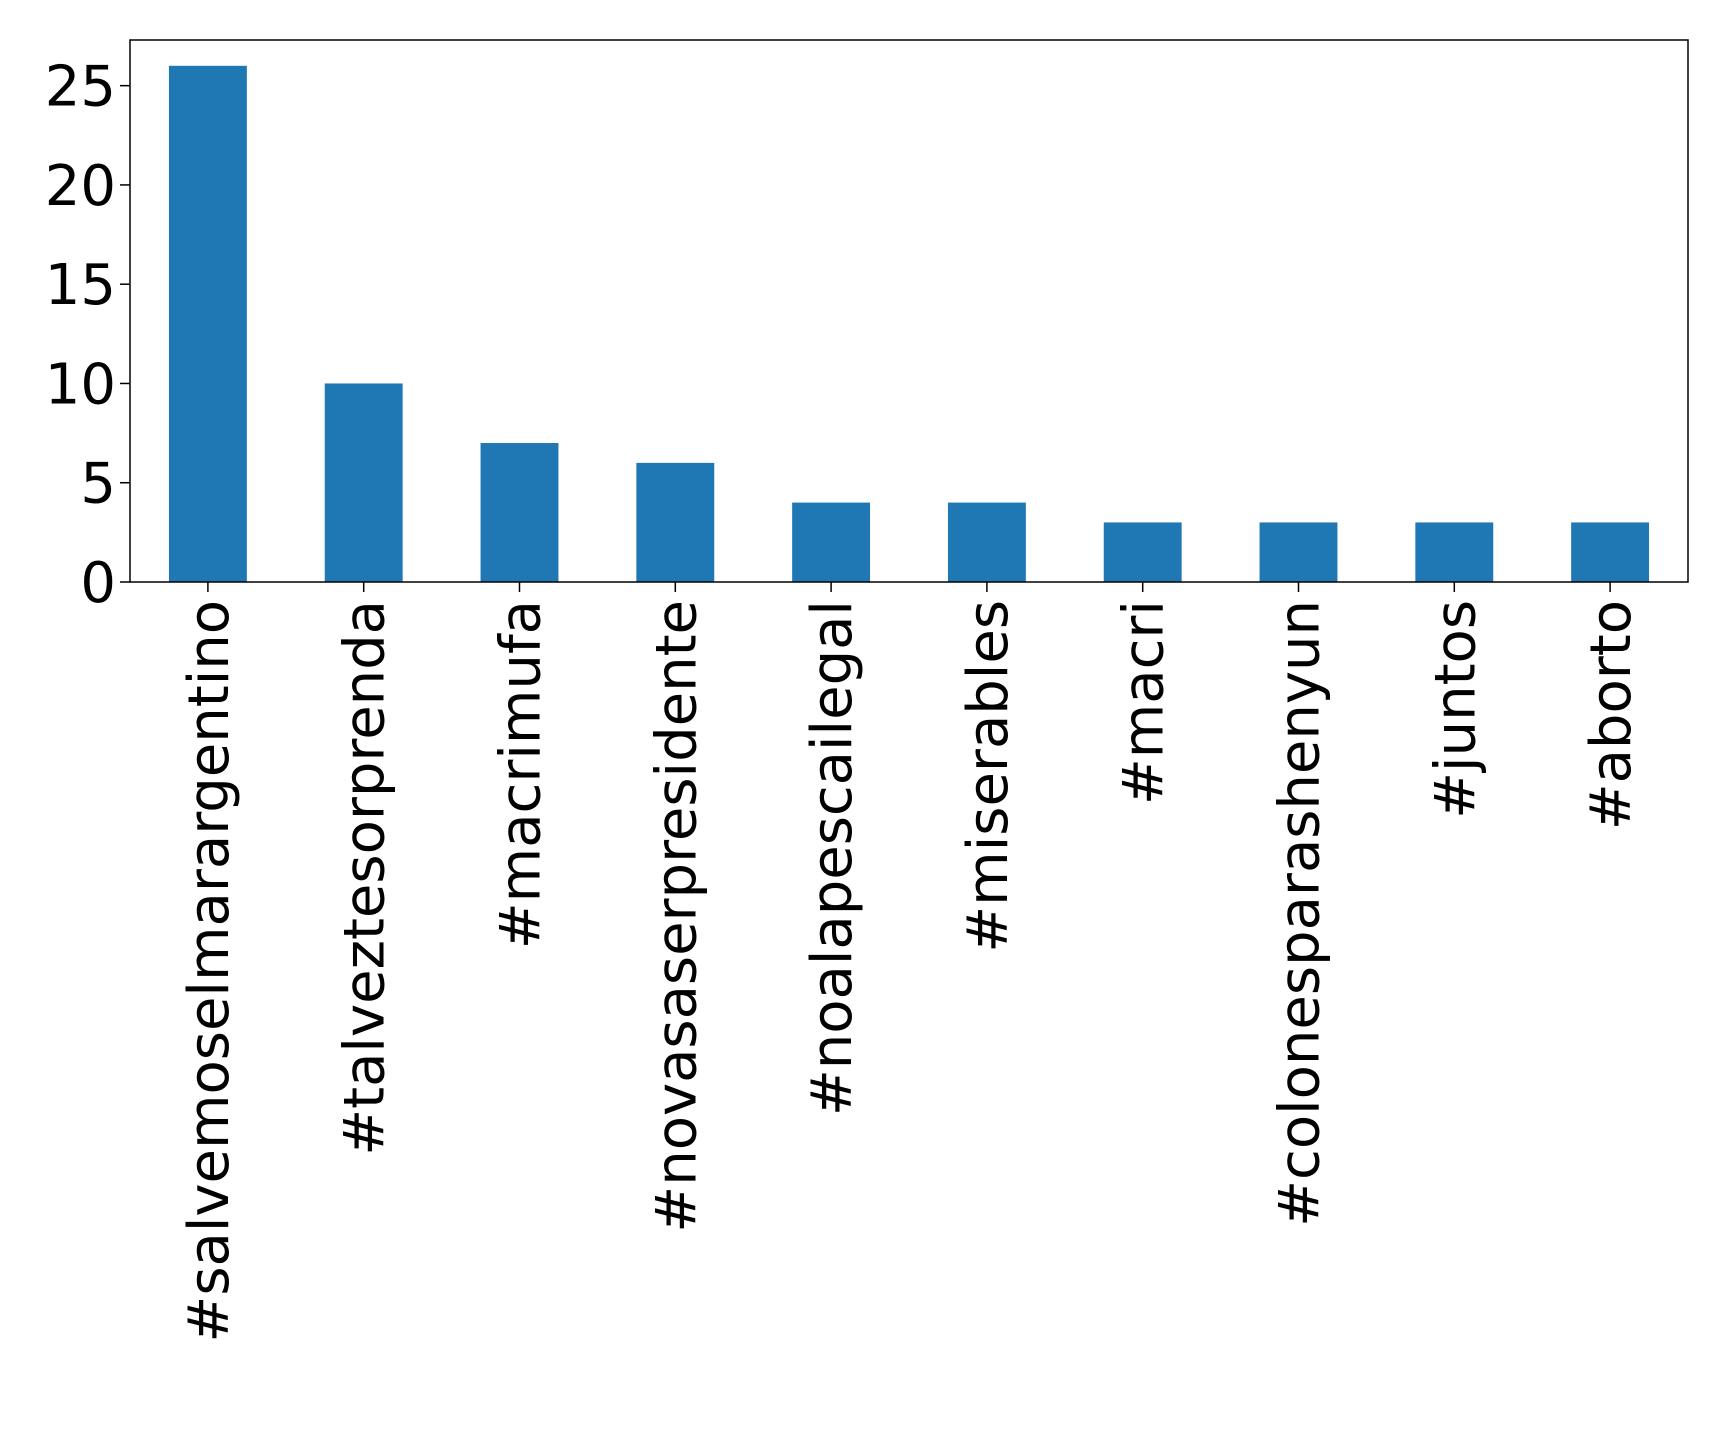 This screenshot has width=1719, height=1456. Describe the element at coordinates (80, 384) in the screenshot. I see `y-tick-label: 10` at that location.